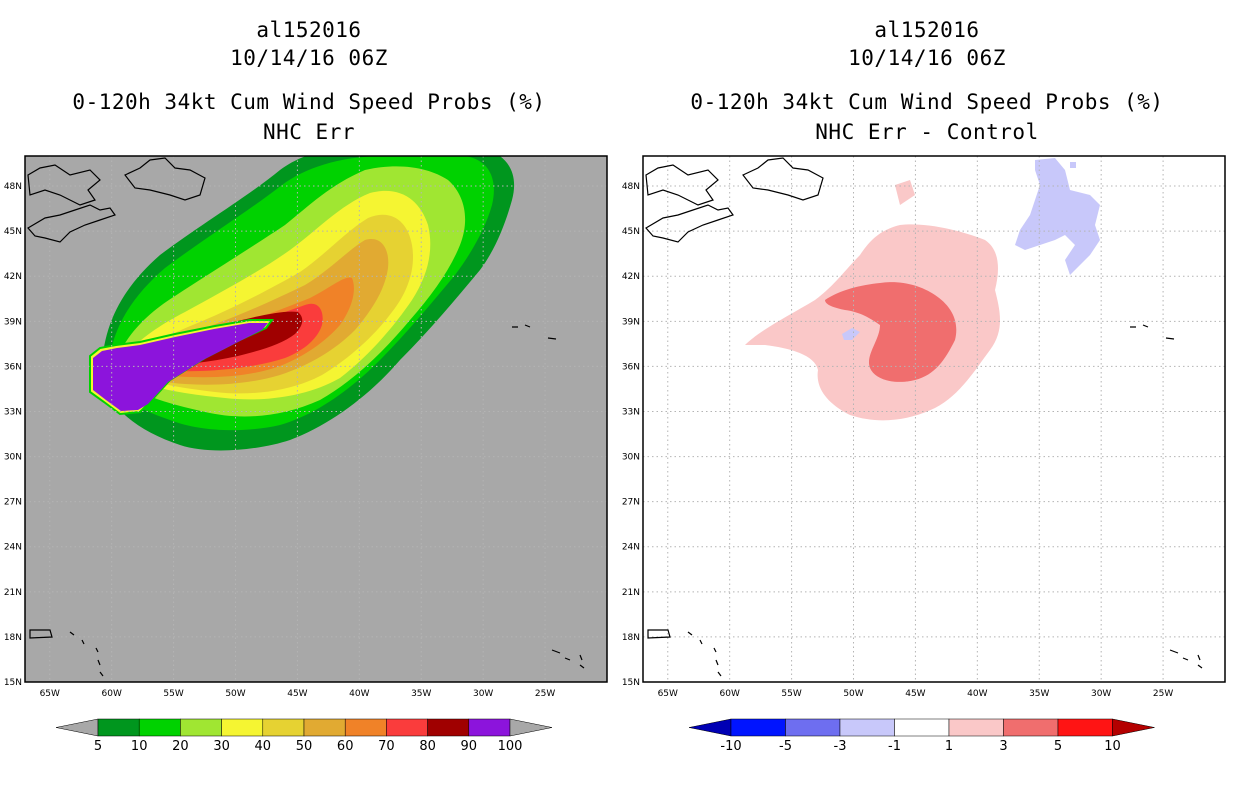 The image size is (1236, 800). Describe the element at coordinates (1003, 746) in the screenshot. I see `right-colorbar-label: 3` at that location.